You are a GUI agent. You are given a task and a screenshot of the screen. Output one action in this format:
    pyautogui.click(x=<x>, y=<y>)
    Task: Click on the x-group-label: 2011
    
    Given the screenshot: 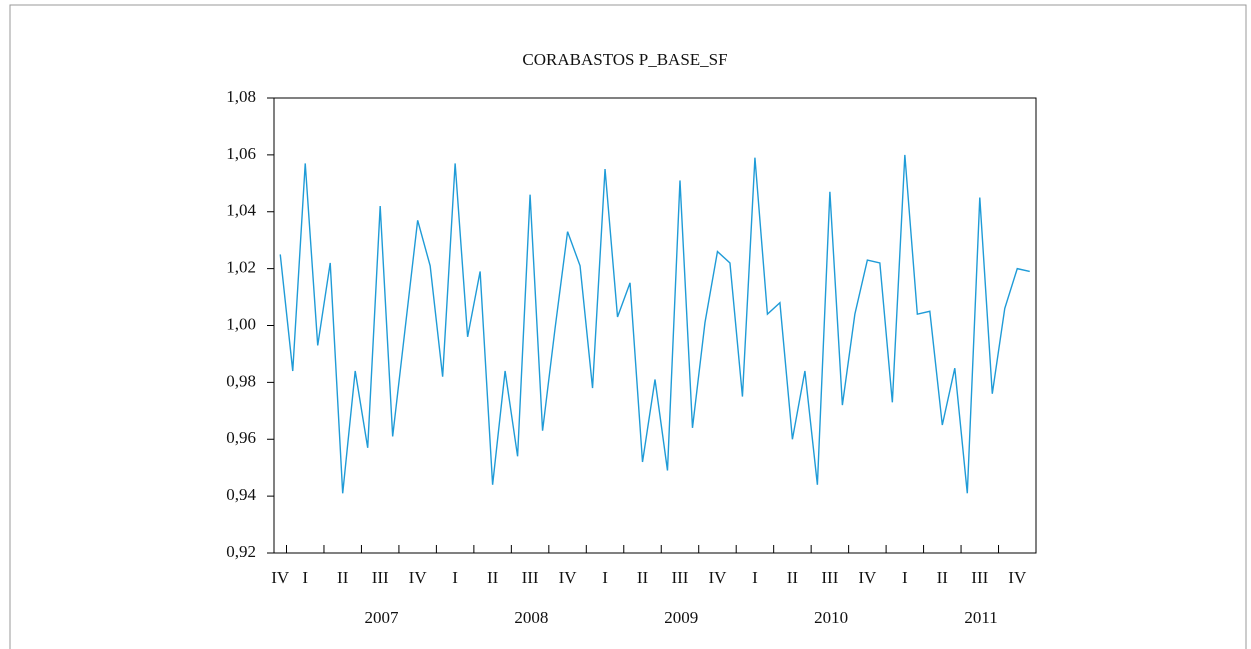 What is the action you would take?
    pyautogui.click(x=980, y=617)
    